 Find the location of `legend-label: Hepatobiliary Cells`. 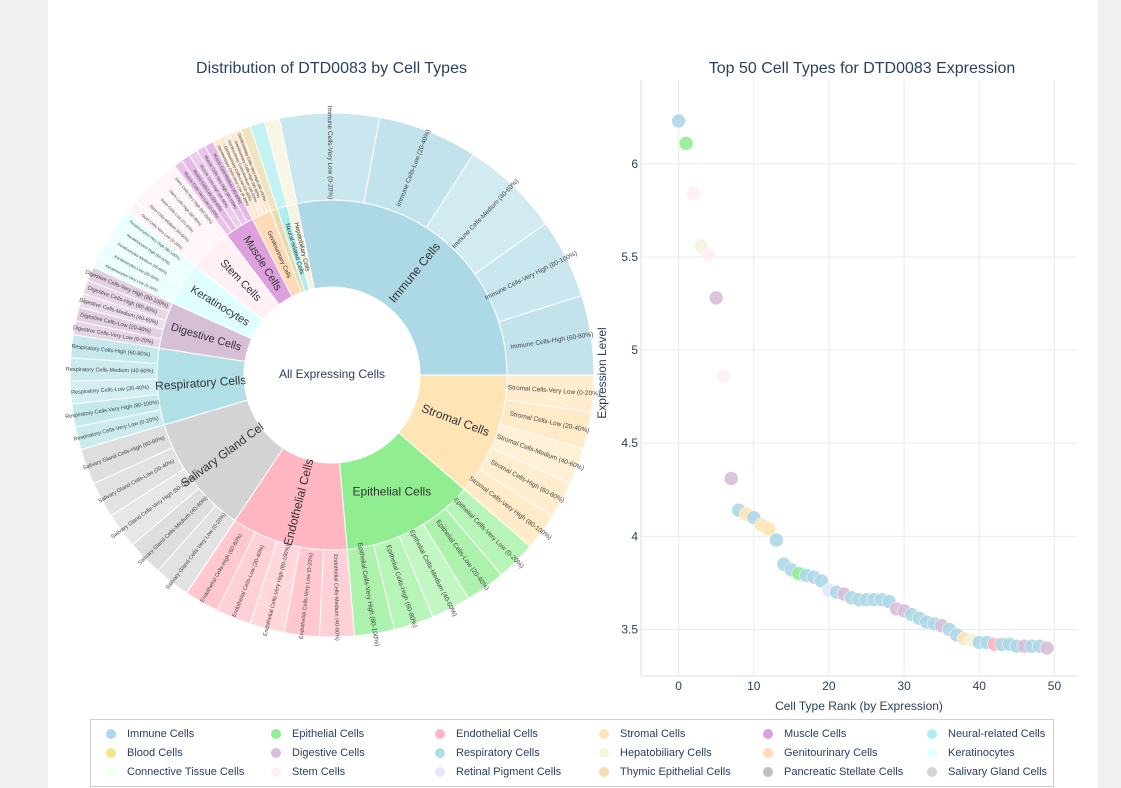

legend-label: Hepatobiliary Cells is located at coordinates (666, 753).